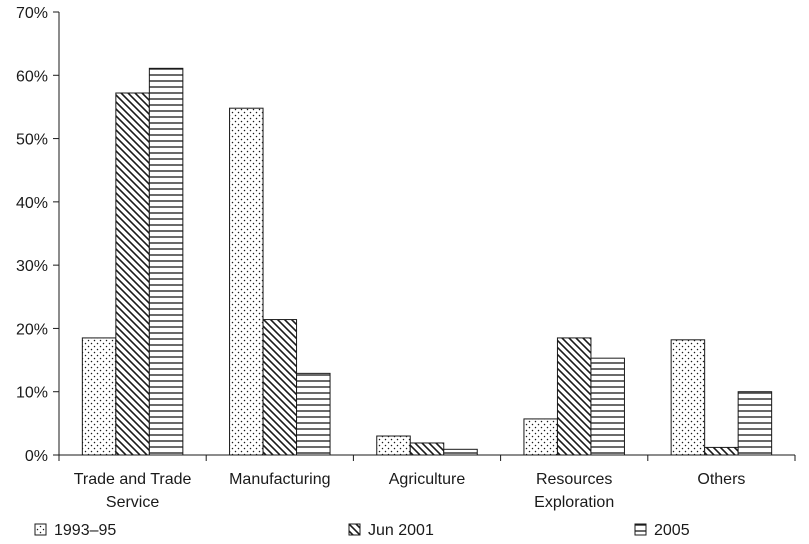 The width and height of the screenshot is (809, 544). Describe the element at coordinates (32, 393) in the screenshot. I see `y-tick-label: 10%` at that location.